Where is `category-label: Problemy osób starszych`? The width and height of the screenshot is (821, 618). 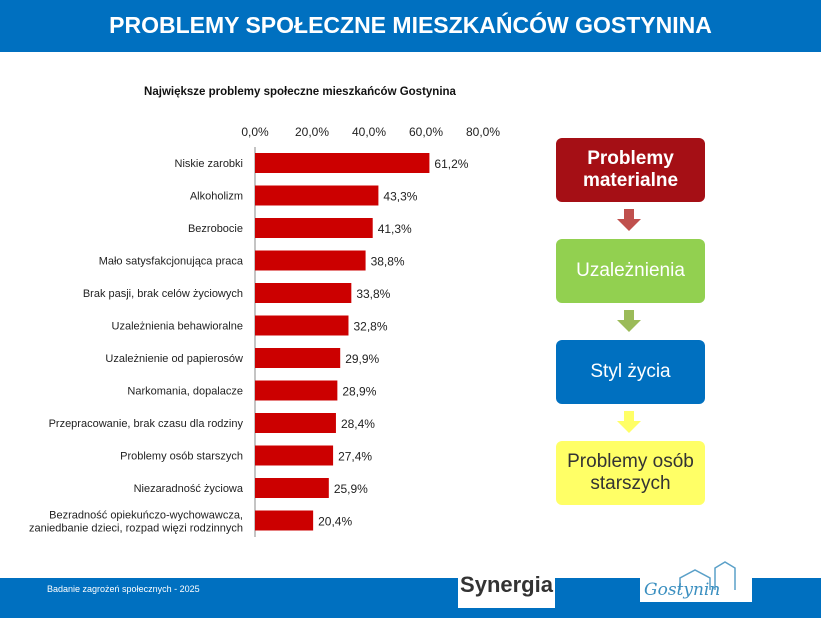 category-label: Problemy osób starszych is located at coordinates (181, 457).